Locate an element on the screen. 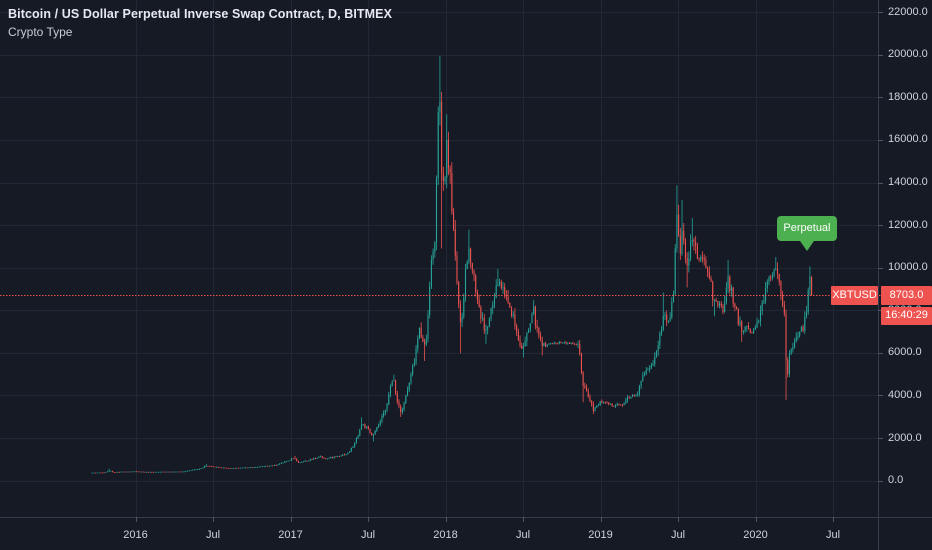  y-axis-label: 12000.0 is located at coordinates (908, 224).